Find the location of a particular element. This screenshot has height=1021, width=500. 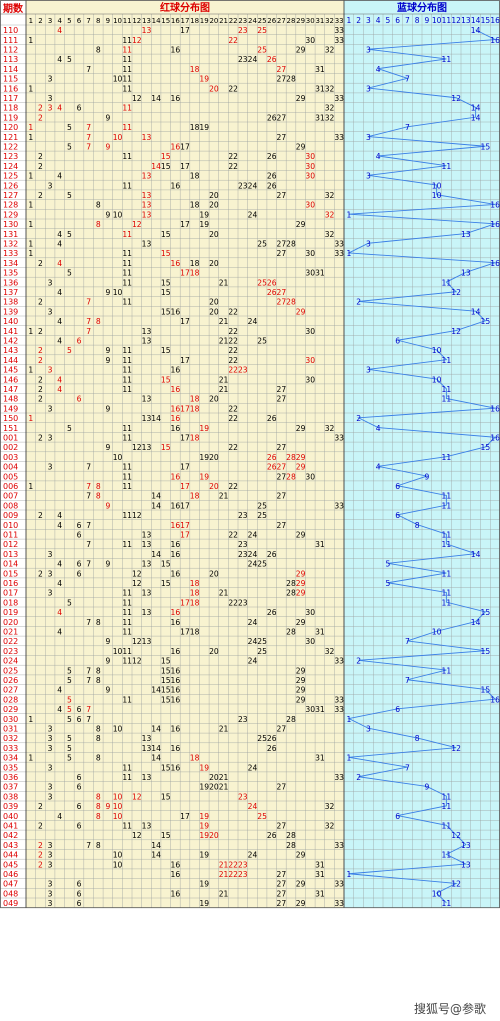

red-column-label: 4 is located at coordinates (59, 21).